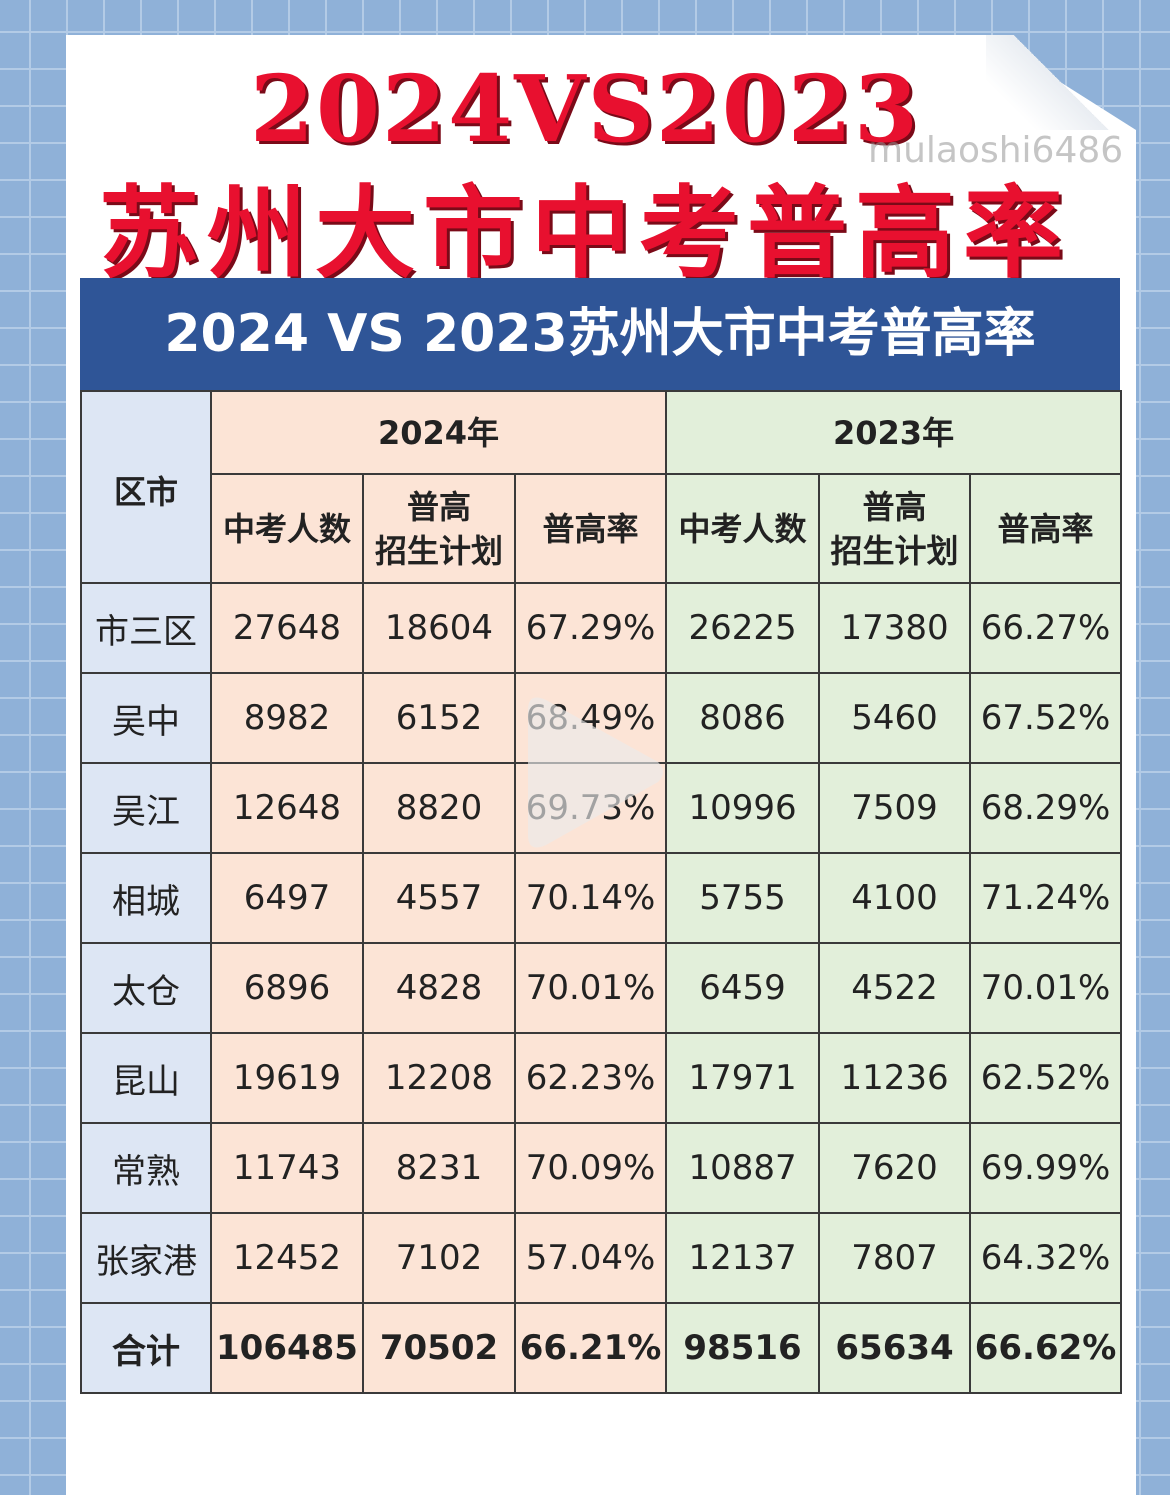 This screenshot has width=1170, height=1495. Describe the element at coordinates (585, 109) in the screenshot. I see `title-years: 2024VS2023` at that location.